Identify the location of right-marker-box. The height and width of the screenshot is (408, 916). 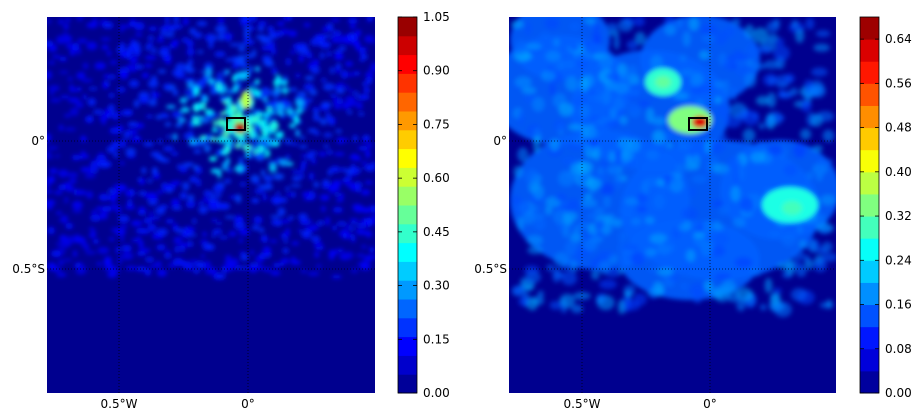
(698, 124).